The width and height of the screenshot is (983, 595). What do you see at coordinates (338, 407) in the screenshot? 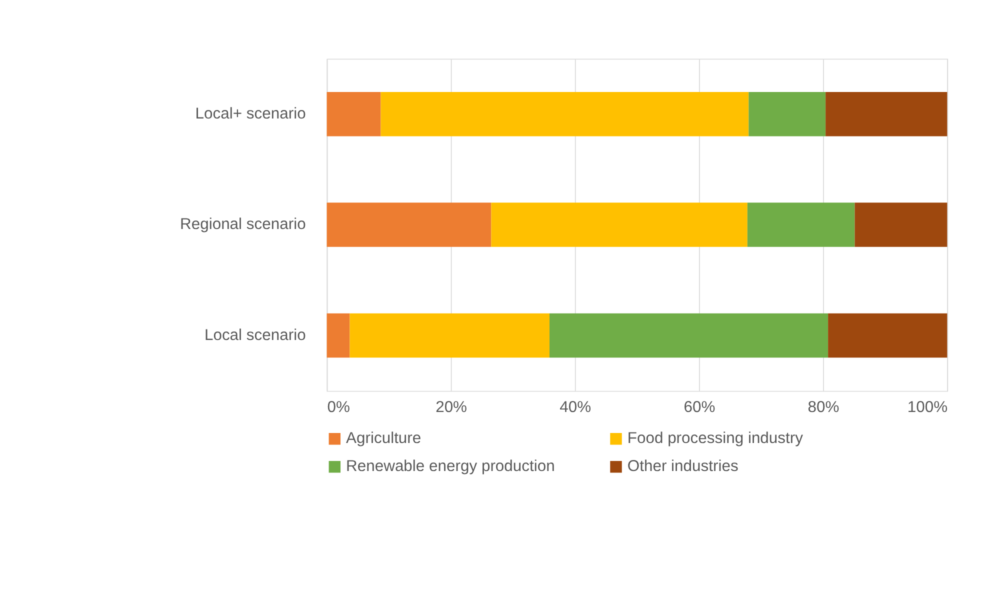
I see `x-tick-label: 0%` at bounding box center [338, 407].